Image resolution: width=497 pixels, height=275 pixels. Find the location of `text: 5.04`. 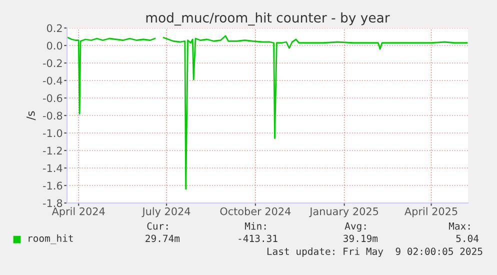

text: 5.04 is located at coordinates (467, 238).